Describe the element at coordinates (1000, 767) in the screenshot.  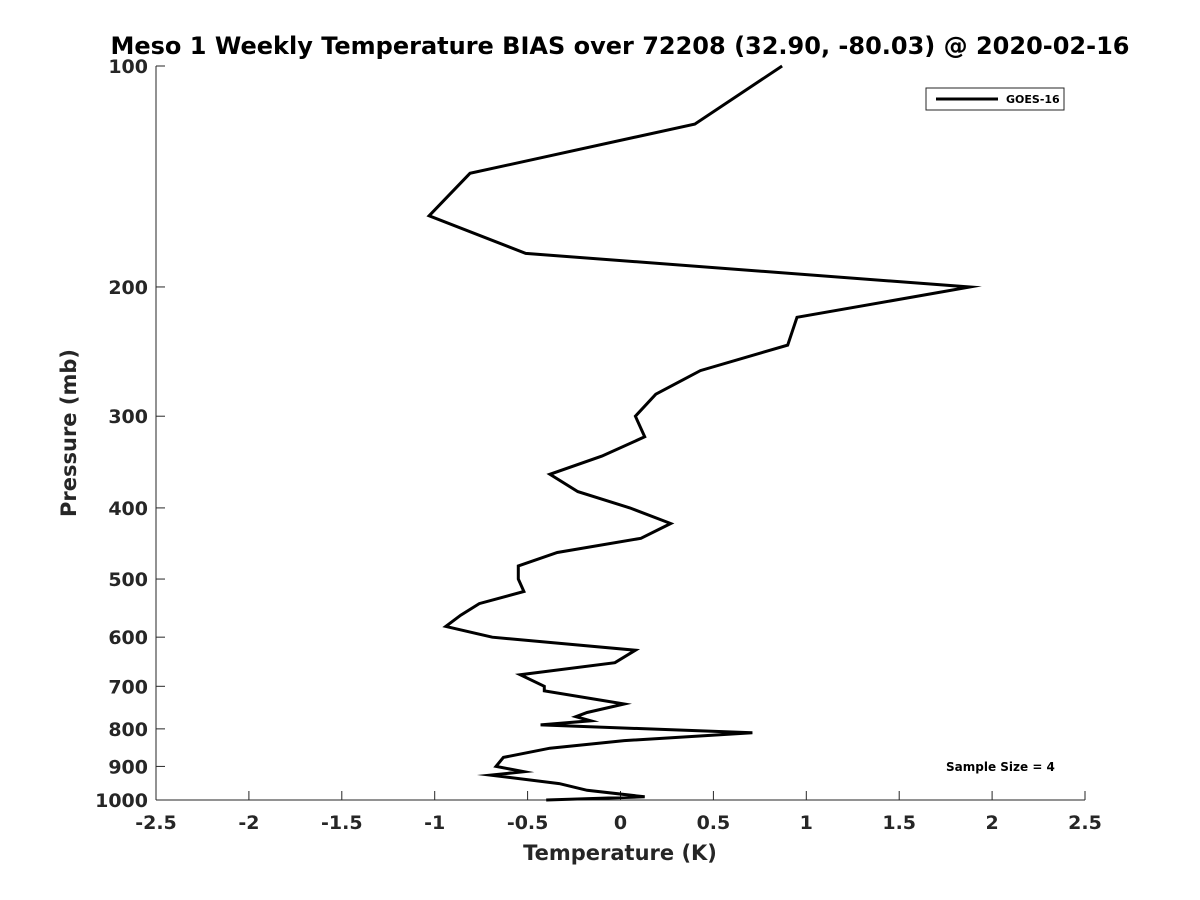
I see `sample-size-annotation: Sample Size = 4` at that location.